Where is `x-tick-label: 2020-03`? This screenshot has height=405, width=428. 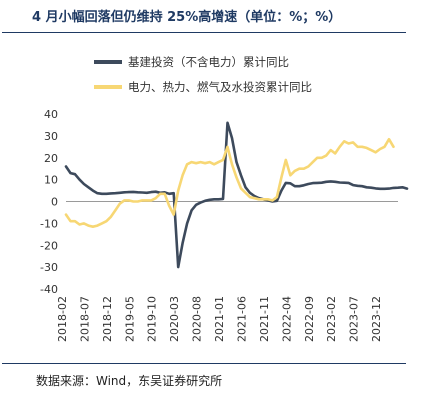
x-tick-label: 2020-03 is located at coordinates (174, 319).